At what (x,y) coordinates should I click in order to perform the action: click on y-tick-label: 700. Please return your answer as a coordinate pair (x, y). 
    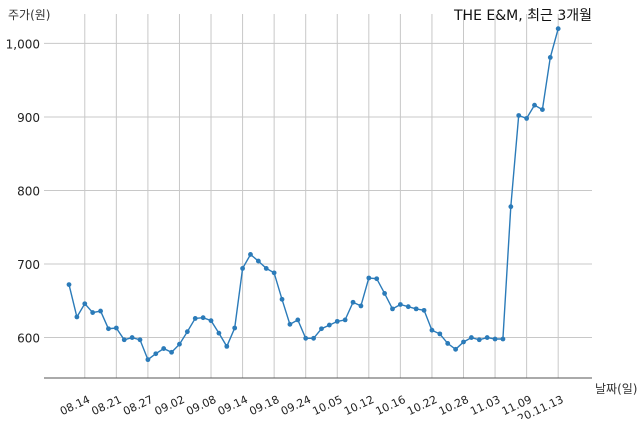
    Looking at the image, I should click on (28, 265).